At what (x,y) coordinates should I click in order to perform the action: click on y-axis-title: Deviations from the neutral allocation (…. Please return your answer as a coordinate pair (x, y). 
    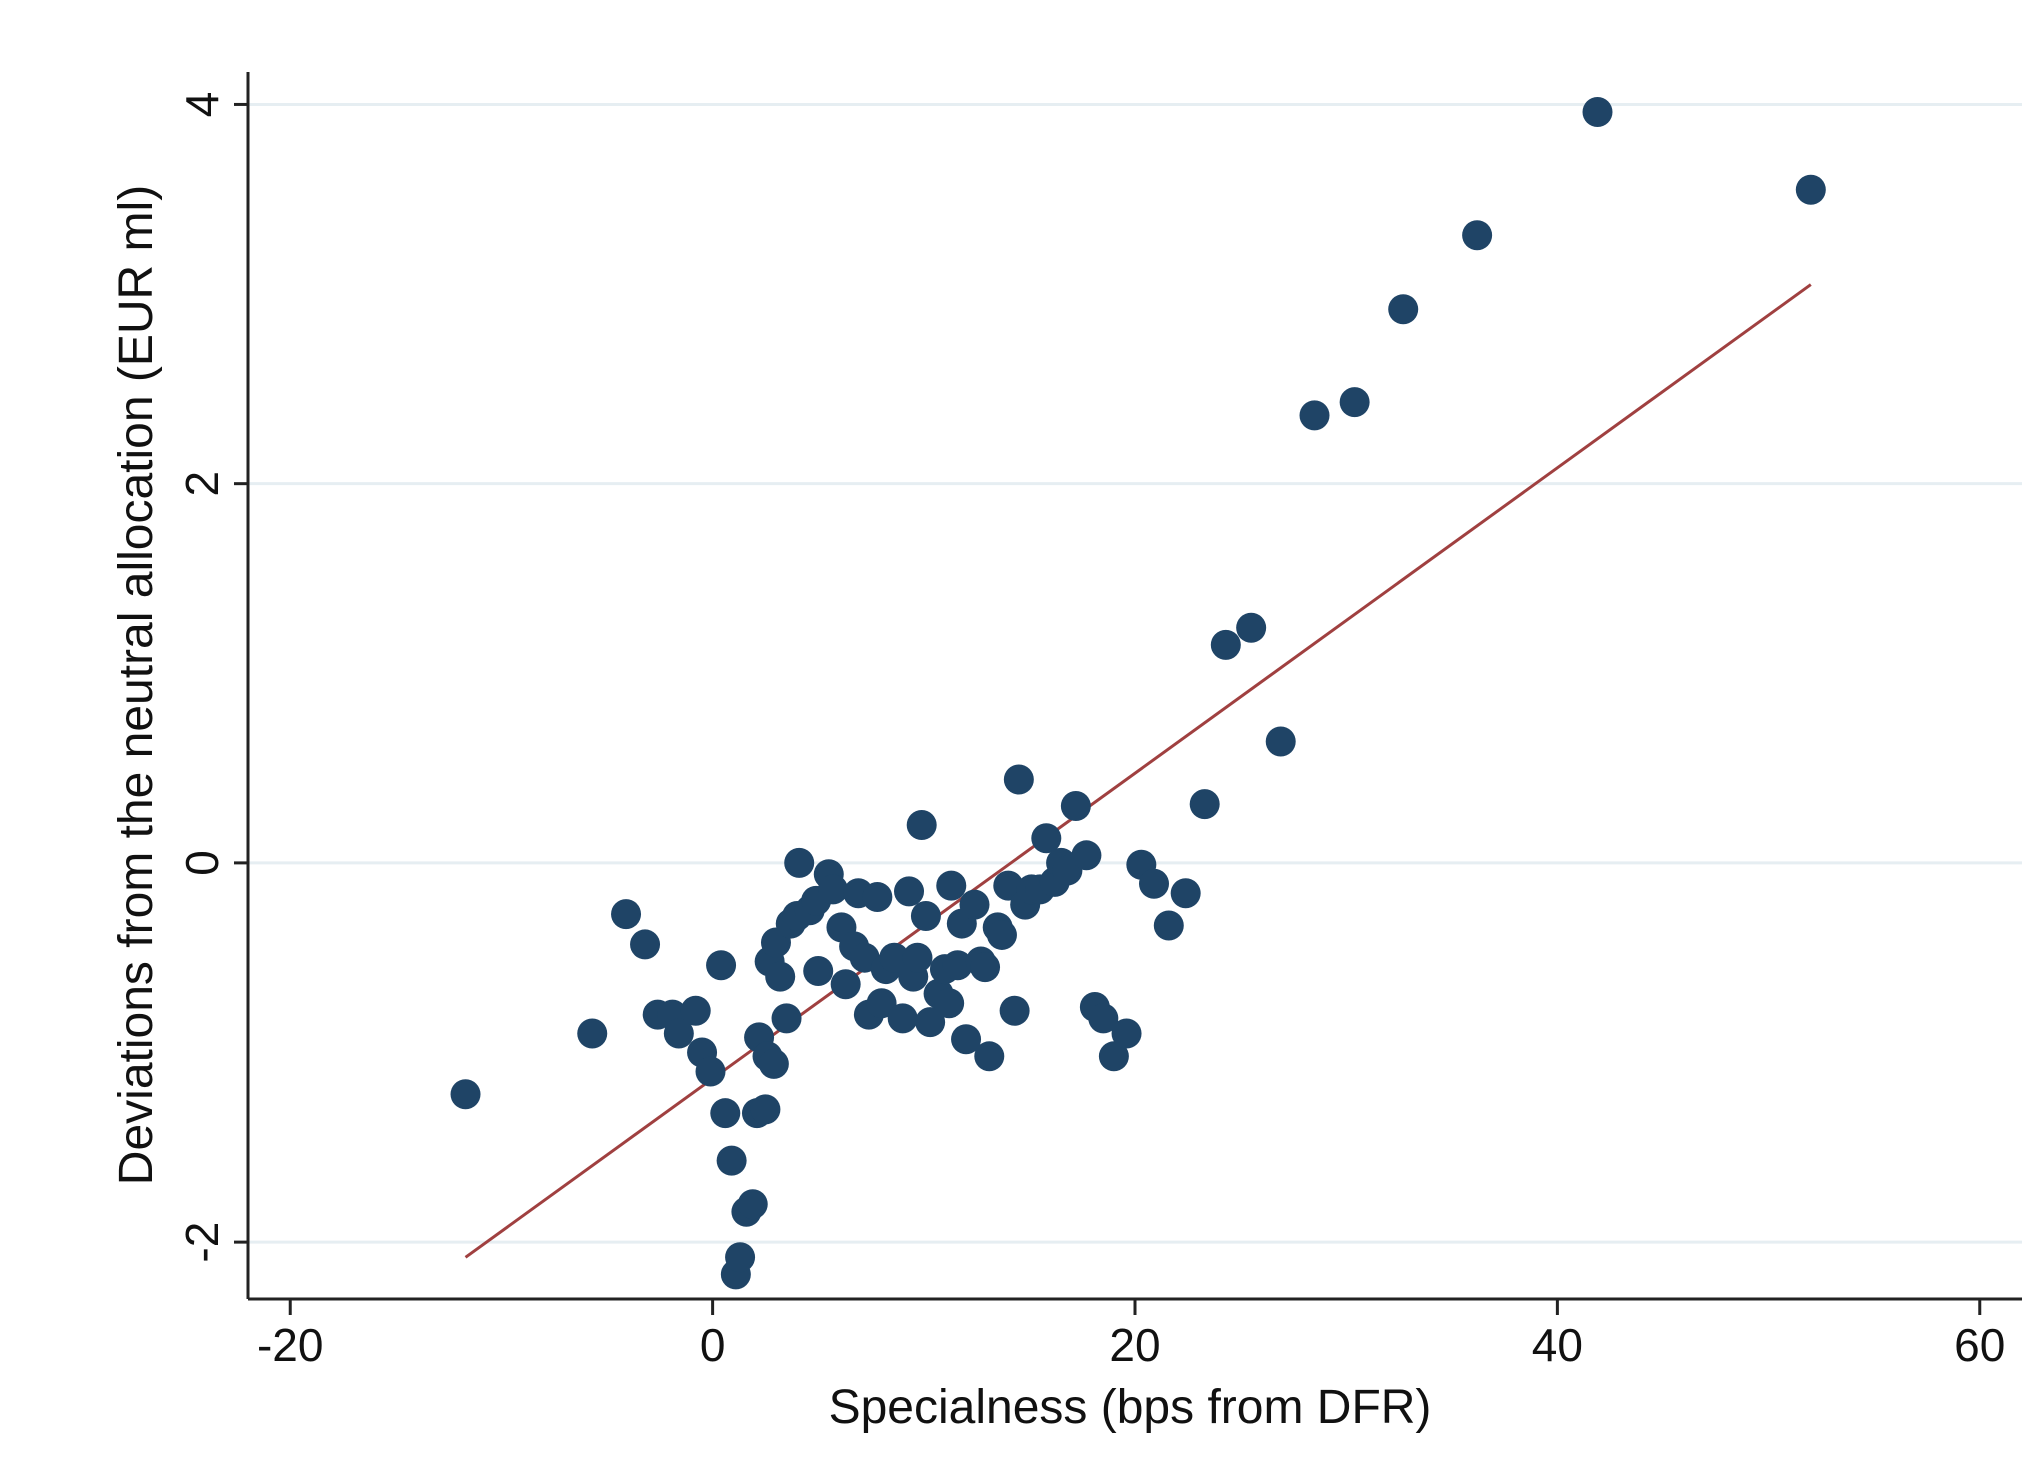
    Looking at the image, I should click on (136, 685).